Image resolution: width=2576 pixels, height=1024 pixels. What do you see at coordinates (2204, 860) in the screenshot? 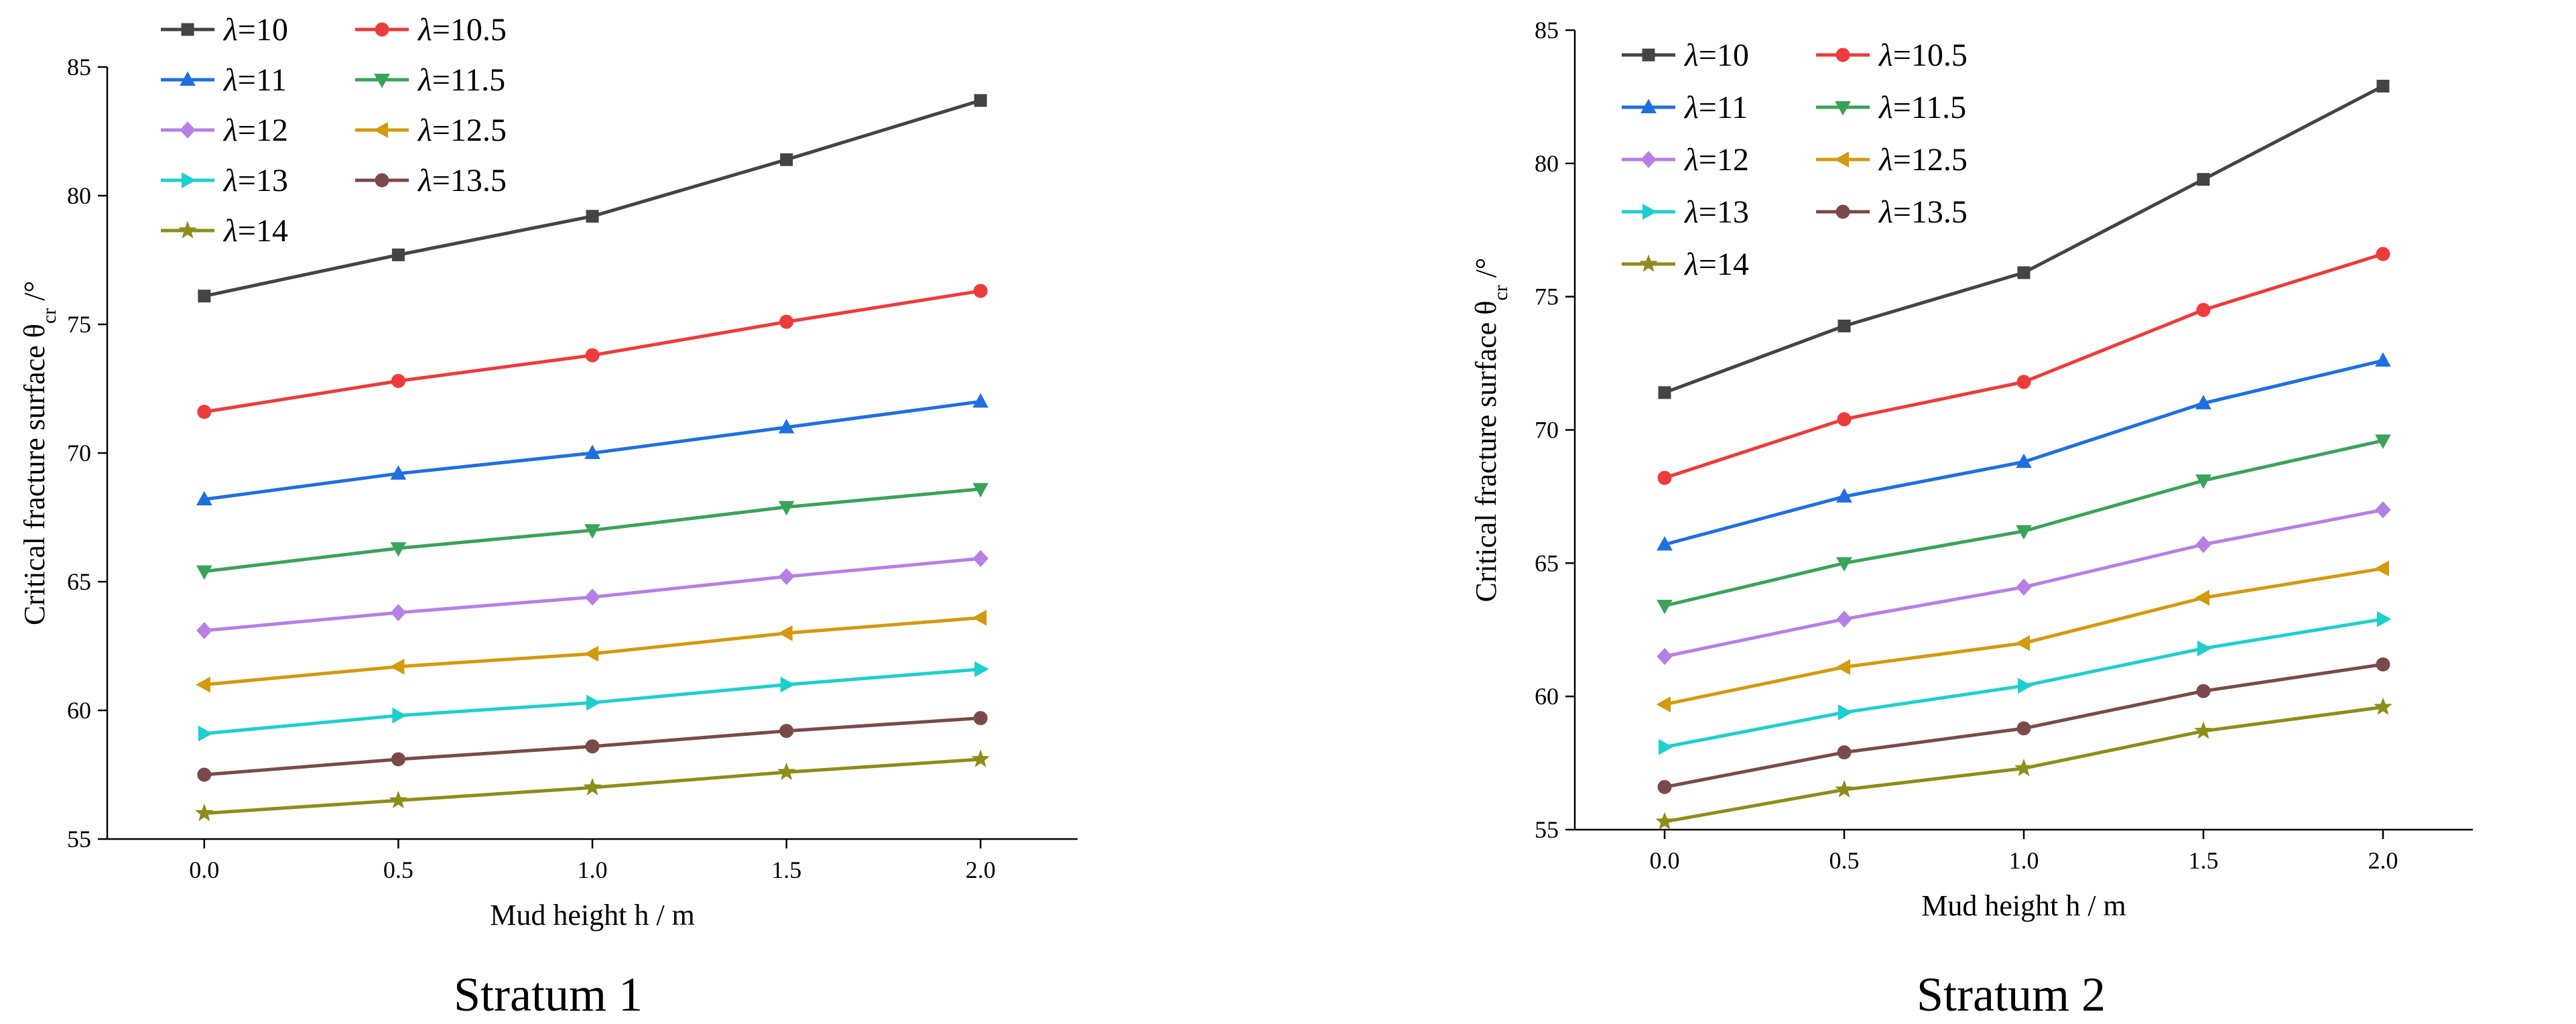
I see `x-tick-label: 1.5` at bounding box center [2204, 860].